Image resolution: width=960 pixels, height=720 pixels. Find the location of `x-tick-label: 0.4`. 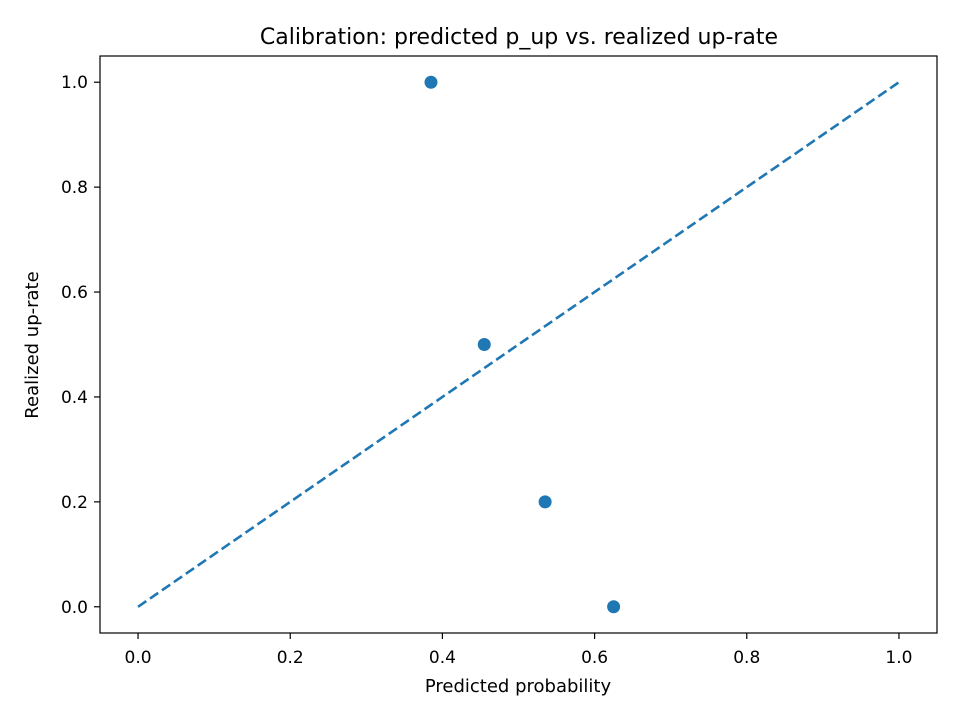

x-tick-label: 0.4 is located at coordinates (442, 658).